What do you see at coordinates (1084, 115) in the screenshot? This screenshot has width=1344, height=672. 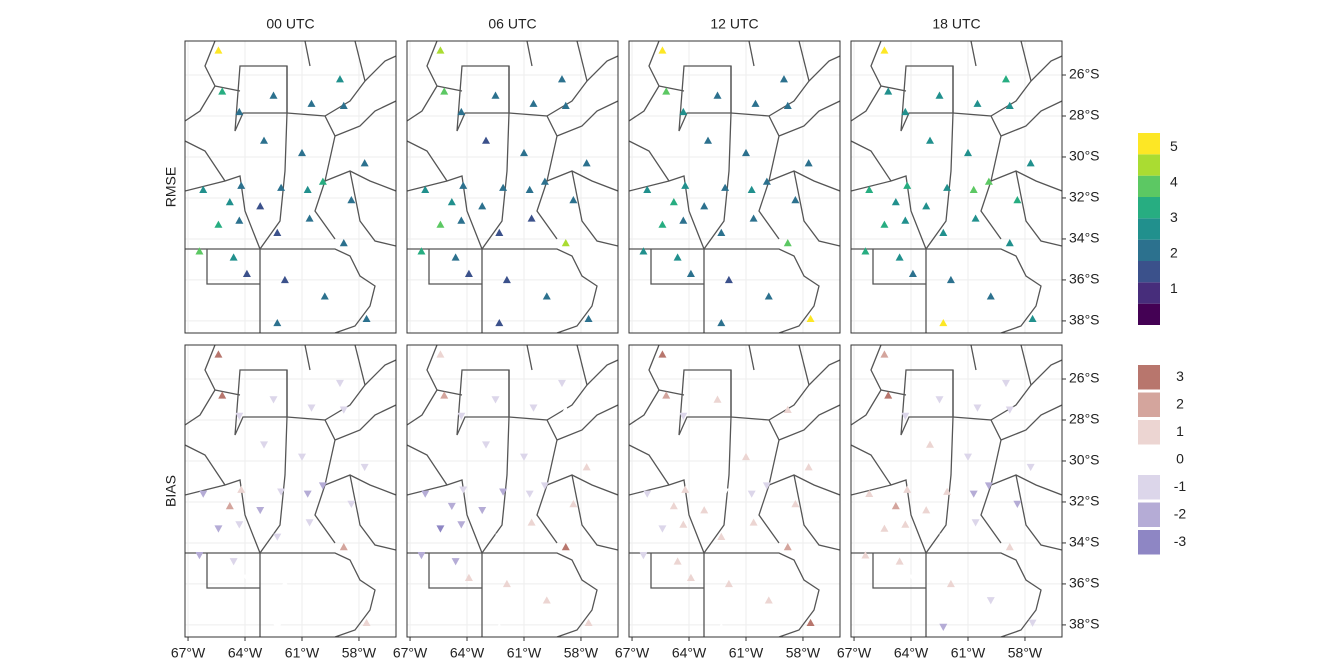 I see `y-tick-label: 28°S` at bounding box center [1084, 115].